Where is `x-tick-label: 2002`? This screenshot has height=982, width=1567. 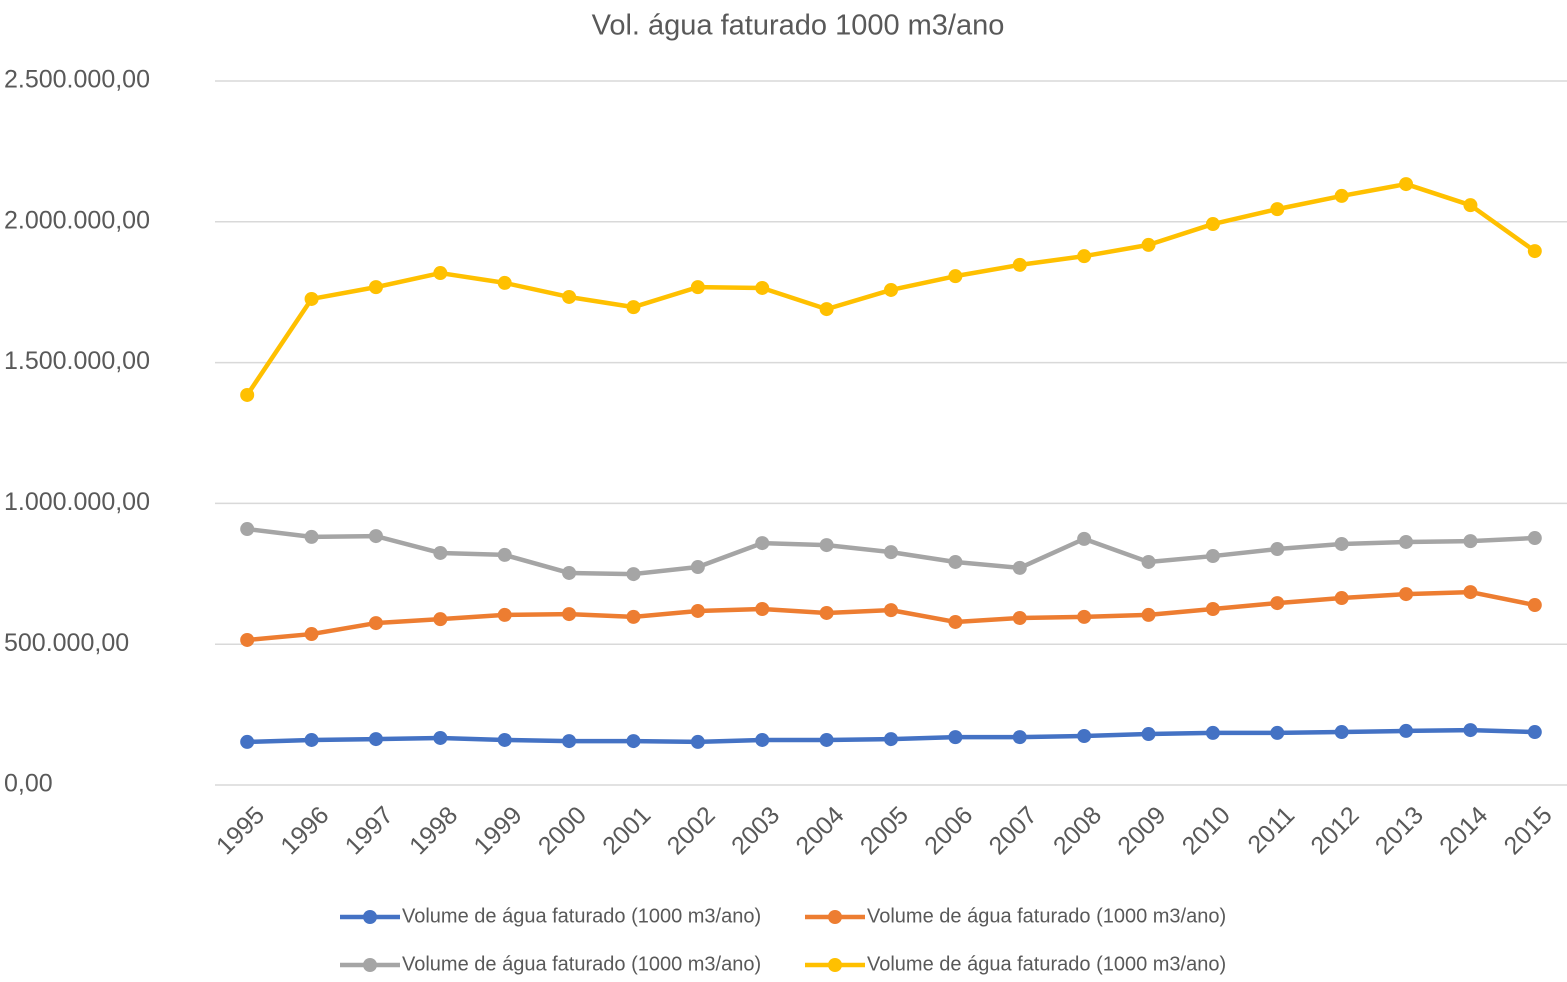 x-tick-label: 2002 is located at coordinates (691, 830).